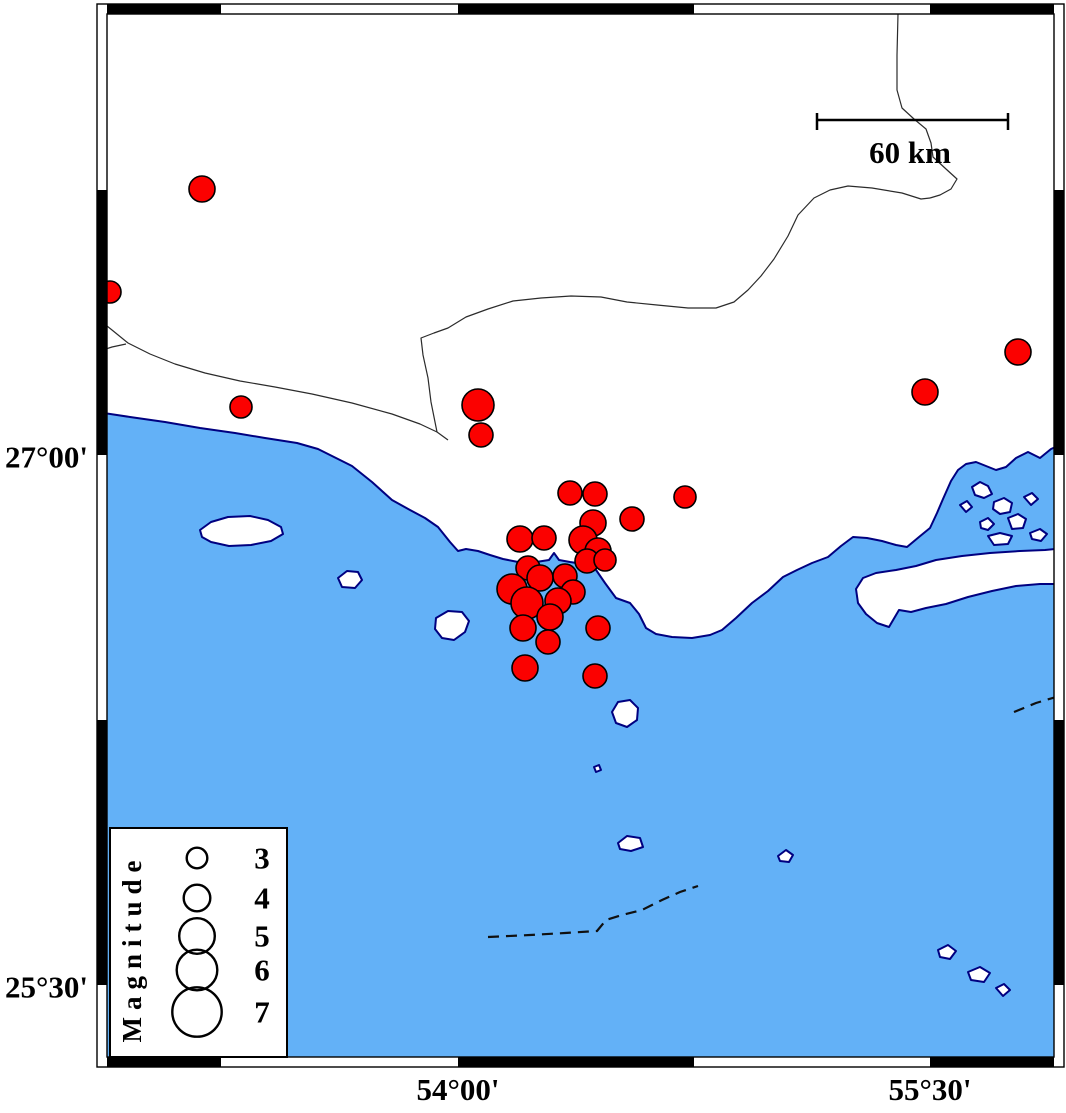  What do you see at coordinates (197, 970) in the screenshot?
I see `legend-circle-m6` at bounding box center [197, 970].